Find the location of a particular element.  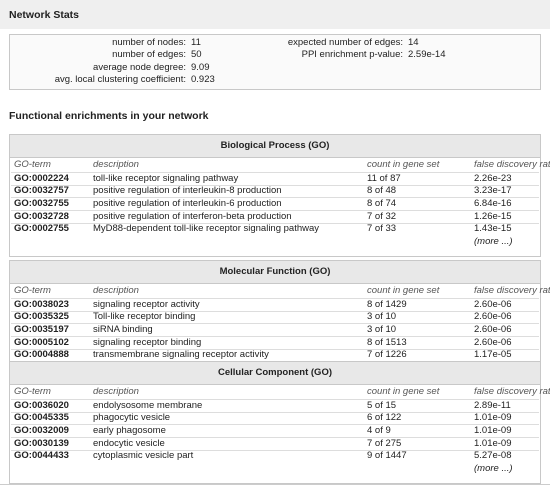

stat-label: avg. local clustering coefficient: is located at coordinates (120, 80).